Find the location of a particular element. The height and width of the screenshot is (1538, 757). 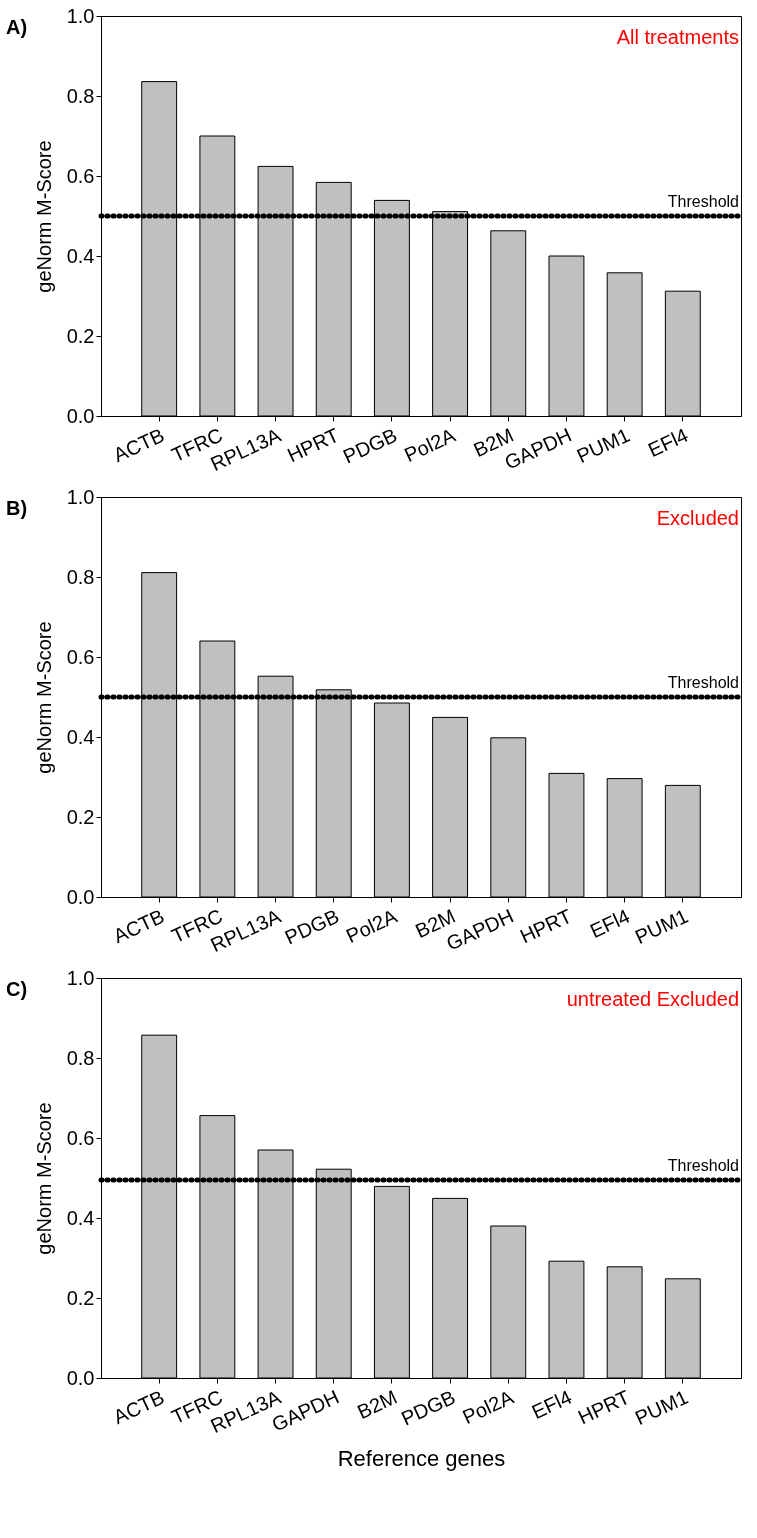

chart-title: A) is located at coordinates (17, 27).